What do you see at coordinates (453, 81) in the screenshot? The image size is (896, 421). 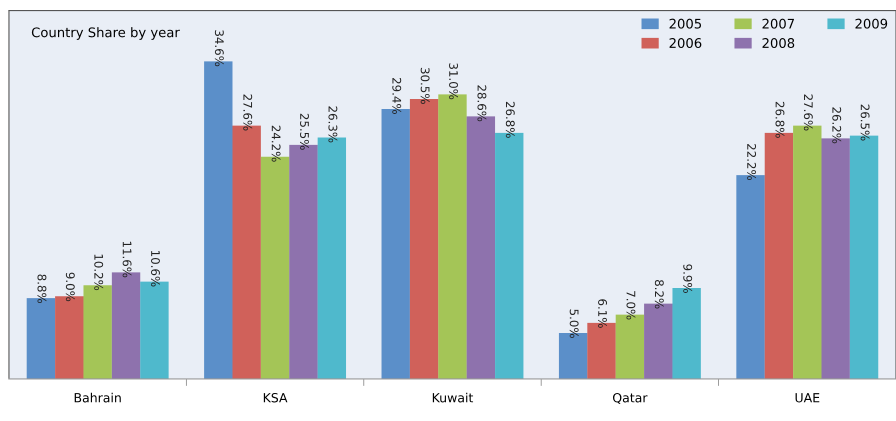 I see `data-label: 31.0%` at bounding box center [453, 81].